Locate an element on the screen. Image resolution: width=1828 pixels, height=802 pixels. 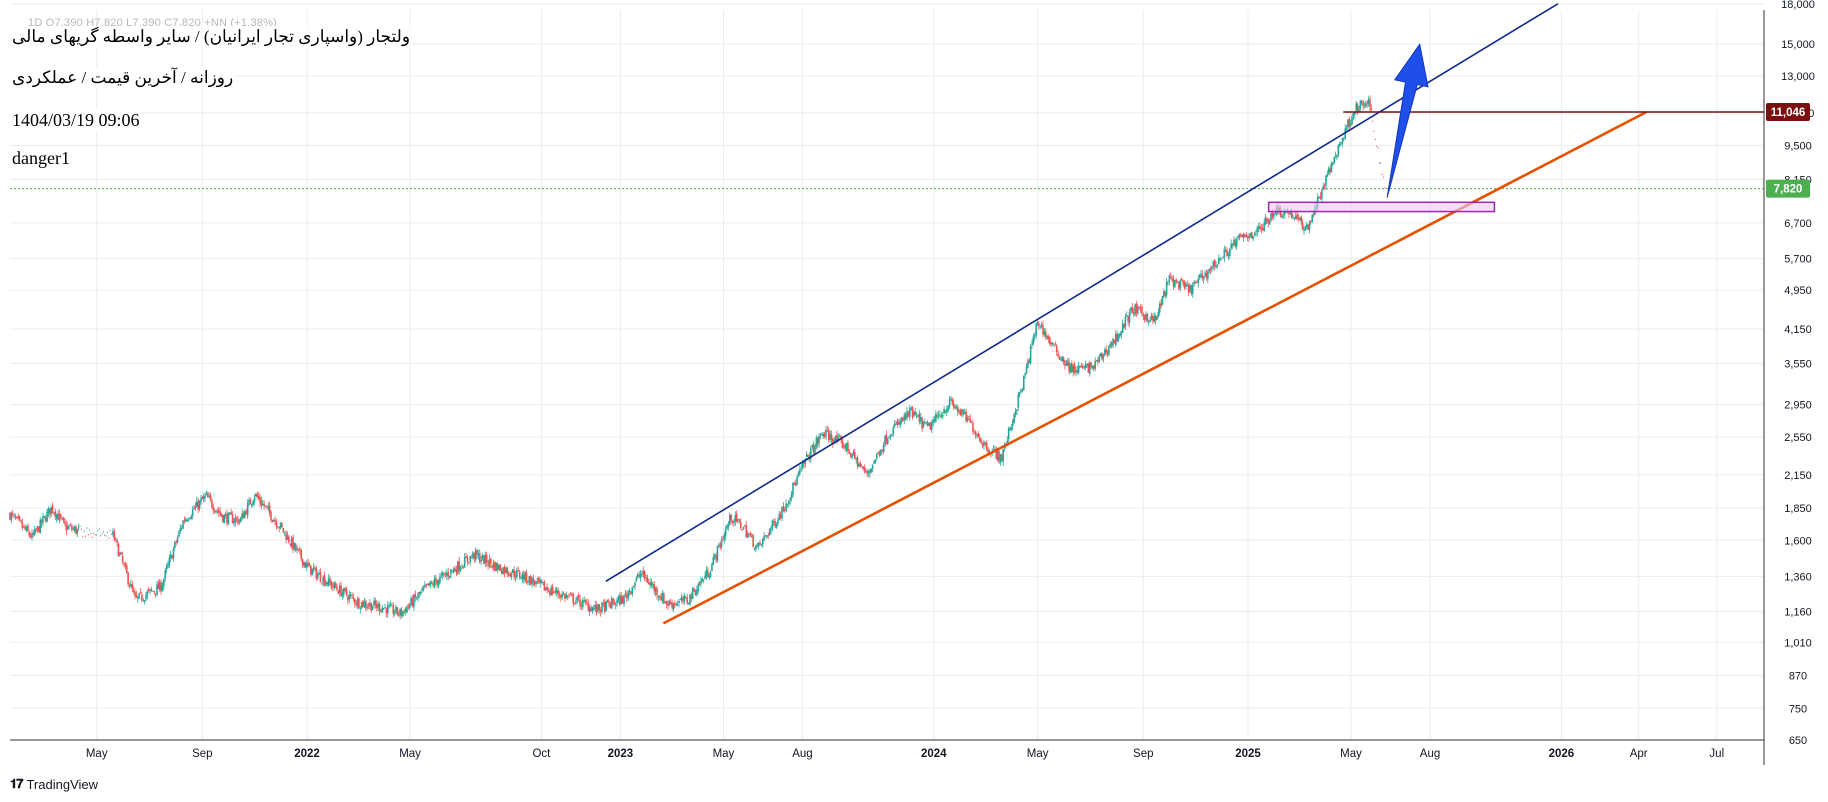
y-tick-label: 18,000 is located at coordinates (1798, 5).